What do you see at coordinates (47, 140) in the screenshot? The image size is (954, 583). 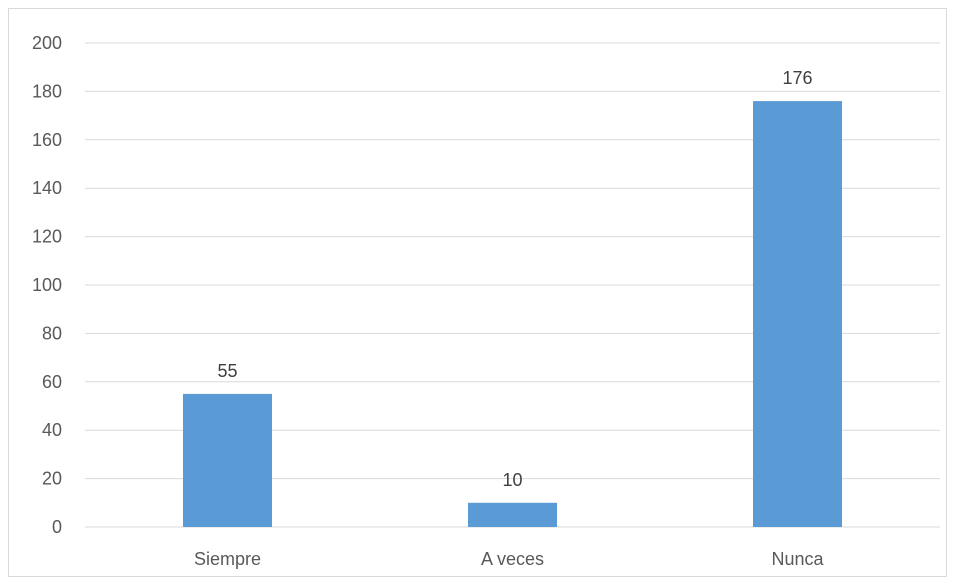 I see `y-tick-label: 160` at bounding box center [47, 140].